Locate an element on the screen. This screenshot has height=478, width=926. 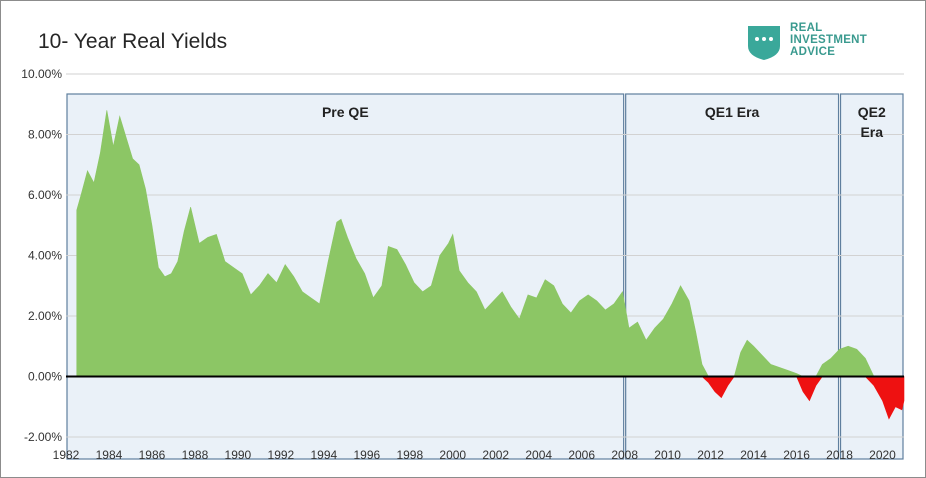
x-tick-label-4: 1990 is located at coordinates (238, 455).